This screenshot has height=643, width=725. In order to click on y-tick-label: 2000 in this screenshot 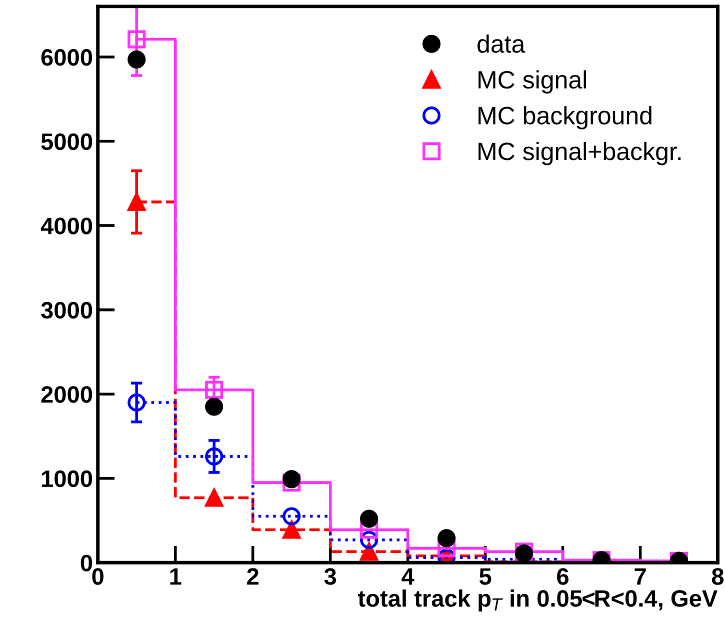, I will do `click(66, 394)`.